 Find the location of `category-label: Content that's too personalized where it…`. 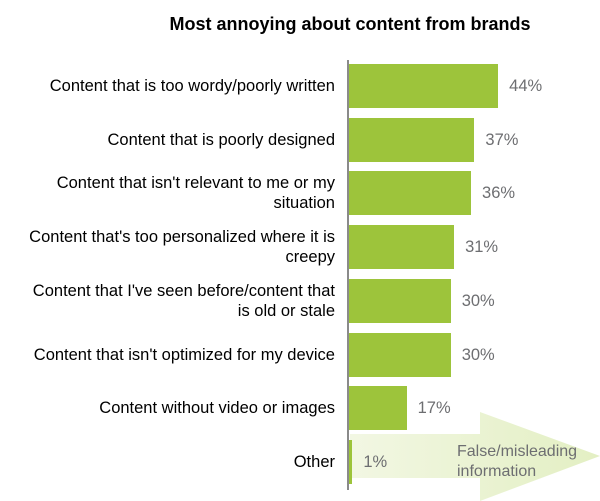

category-label: Content that's too personalized where it… is located at coordinates (182, 247).